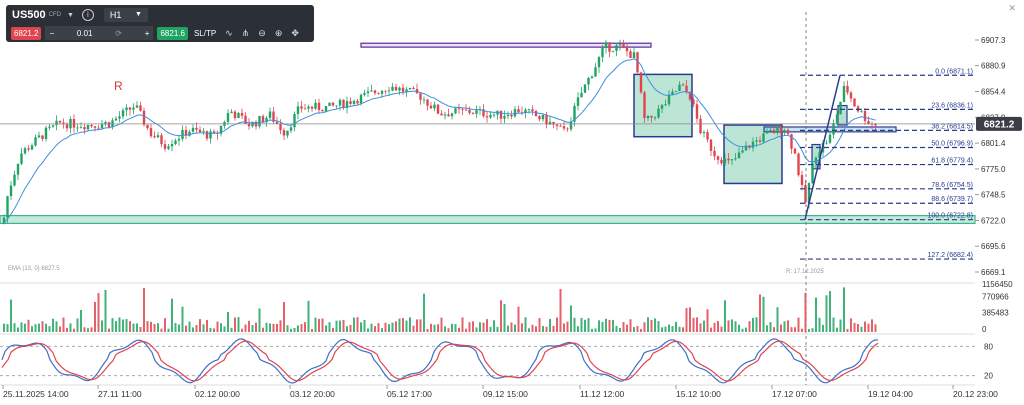 The height and width of the screenshot is (405, 1024). Describe the element at coordinates (278, 32) in the screenshot. I see `zoom-in-icon: ⊕` at that location.